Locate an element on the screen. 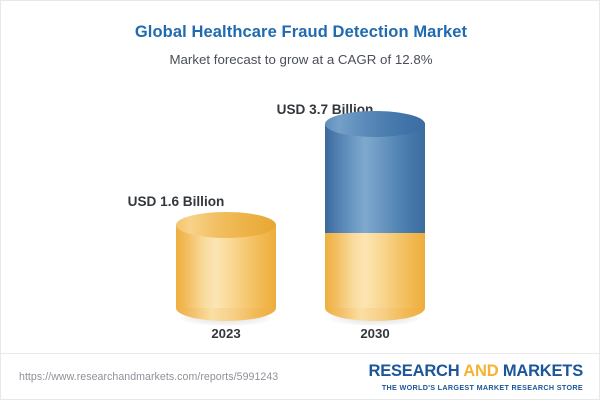  cylinder-top-cap-gold is located at coordinates (226, 225).